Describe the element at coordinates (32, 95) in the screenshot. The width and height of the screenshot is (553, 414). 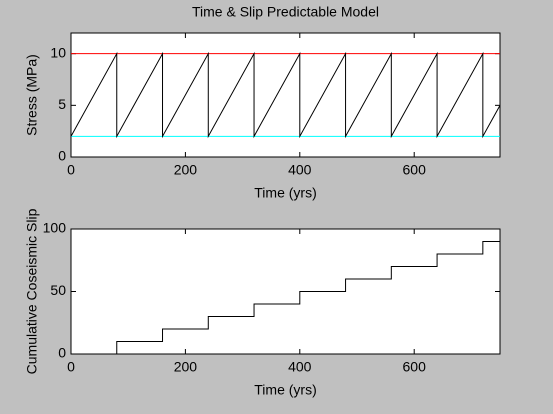
I see `y-axis-label: Stress (MPa)` at that location.